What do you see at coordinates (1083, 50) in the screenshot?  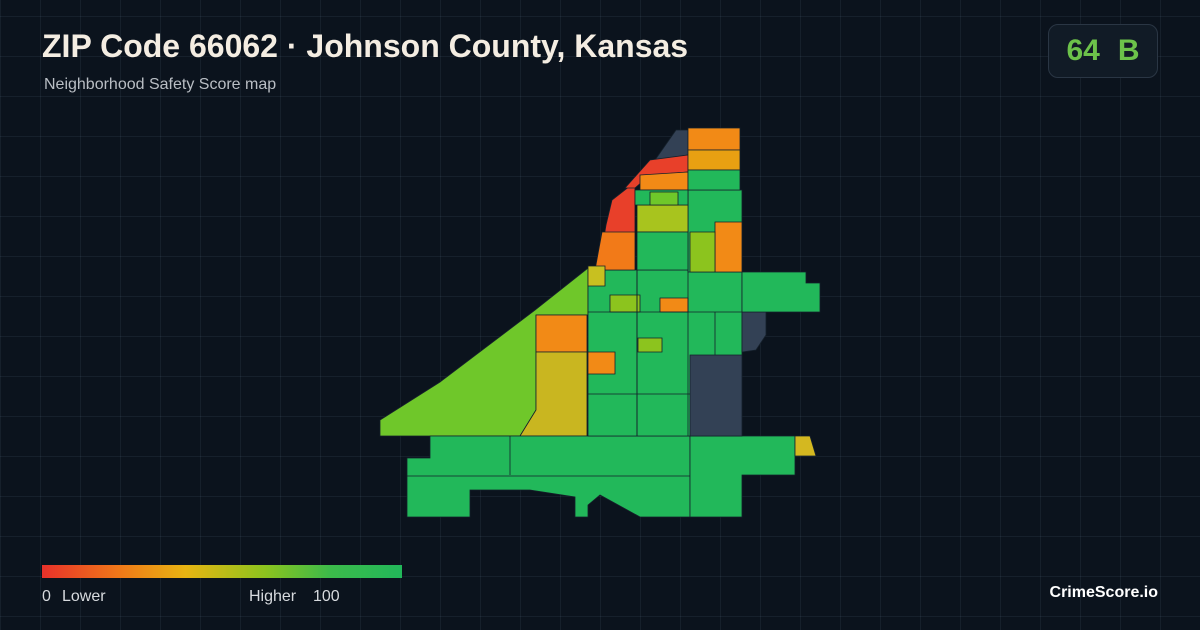 I see `score-value: 64` at bounding box center [1083, 50].